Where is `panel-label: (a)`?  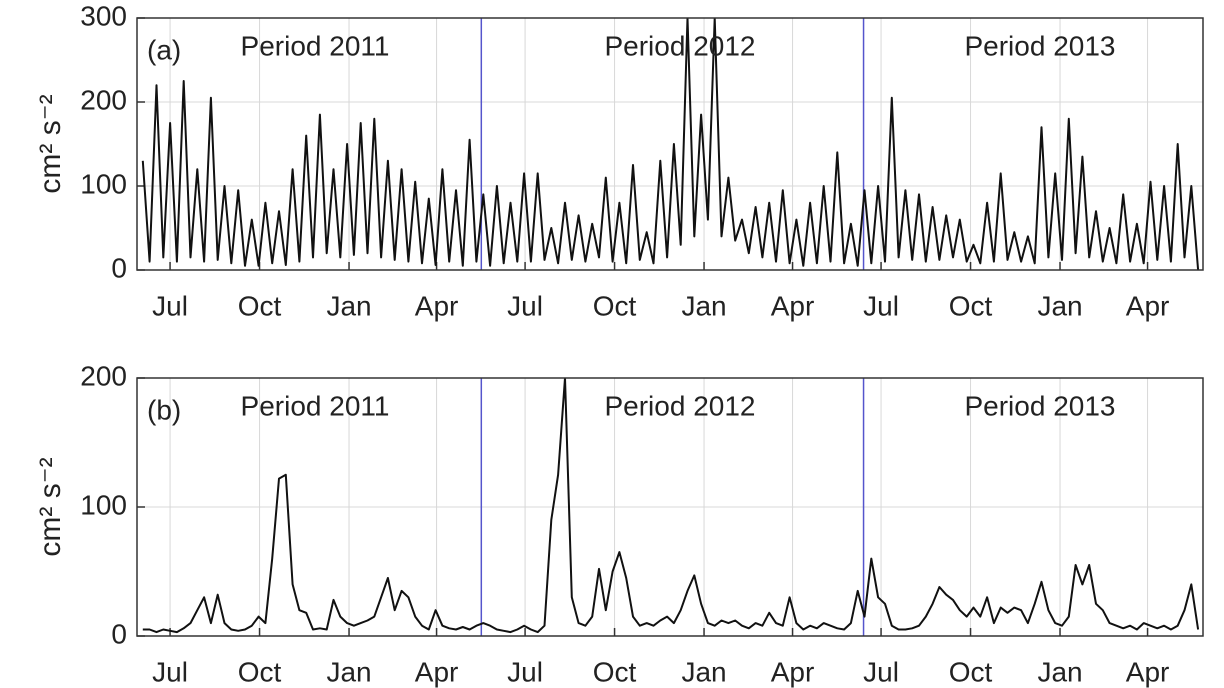
panel-label: (a) is located at coordinates (164, 49).